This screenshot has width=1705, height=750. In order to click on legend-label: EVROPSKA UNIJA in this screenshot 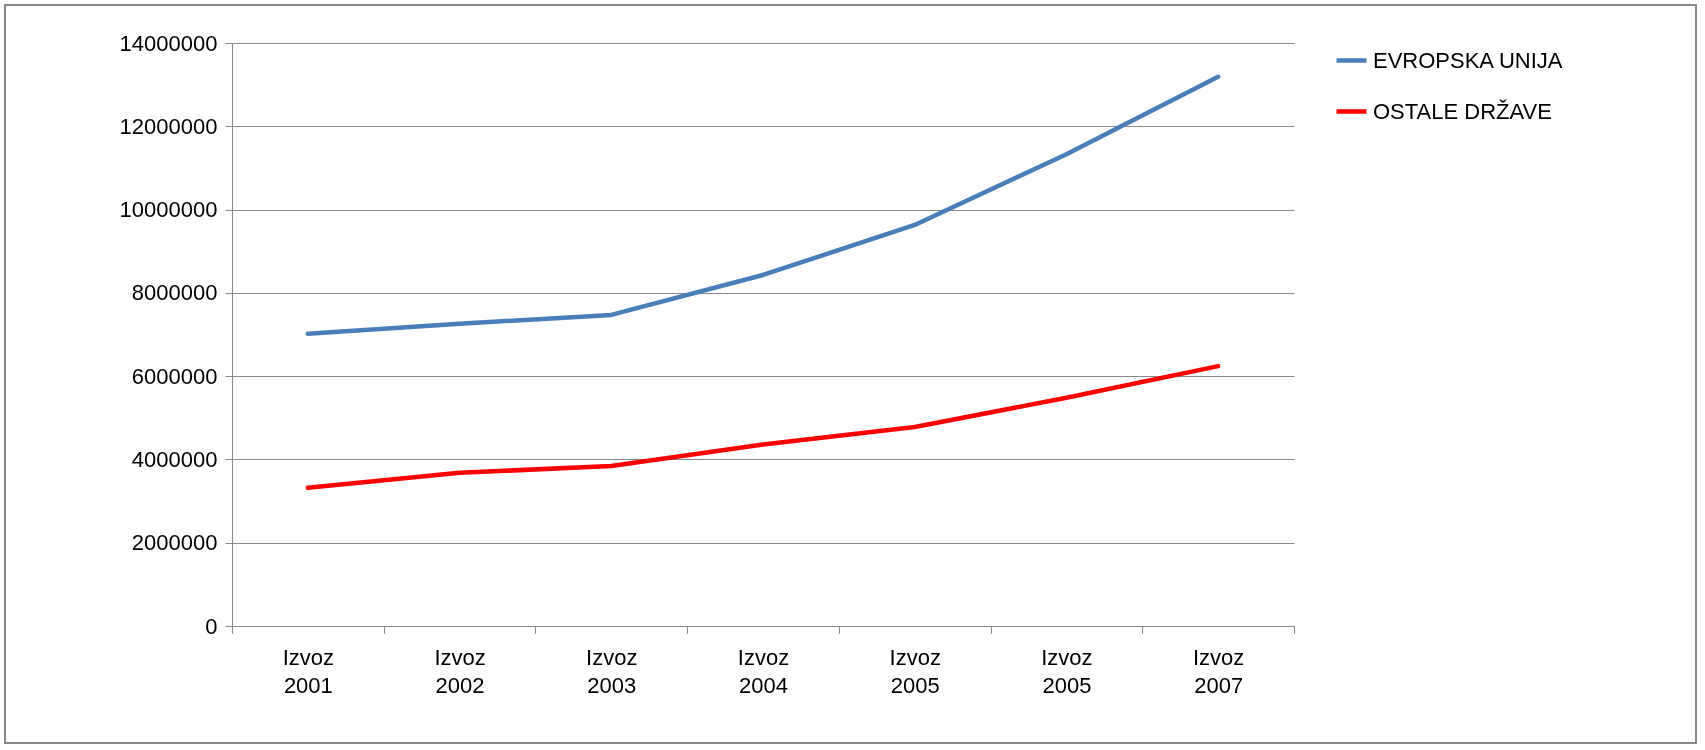, I will do `click(1468, 60)`.